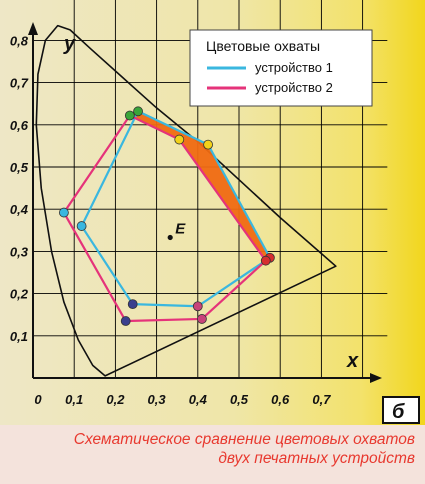 This screenshot has width=425, height=484. Describe the element at coordinates (115, 399) in the screenshot. I see `x-tick-label-2: 0,2` at that location.